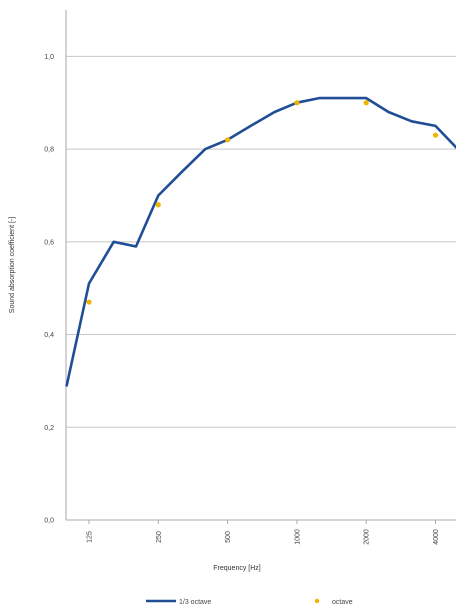 The image size is (456, 614). Describe the element at coordinates (436, 537) in the screenshot. I see `x-tick-label: 4000` at that location.